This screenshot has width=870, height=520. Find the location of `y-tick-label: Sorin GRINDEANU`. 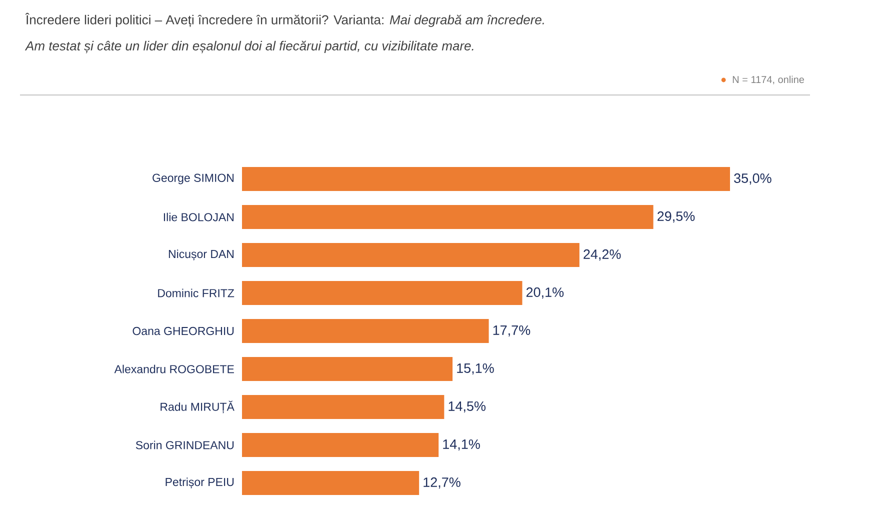

y-tick-label: Sorin GRINDEANU is located at coordinates (185, 445).